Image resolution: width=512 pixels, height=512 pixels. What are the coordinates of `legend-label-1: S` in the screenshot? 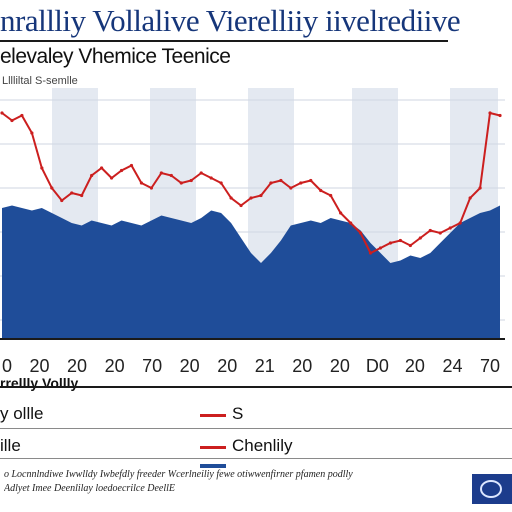 It's located at (238, 413).